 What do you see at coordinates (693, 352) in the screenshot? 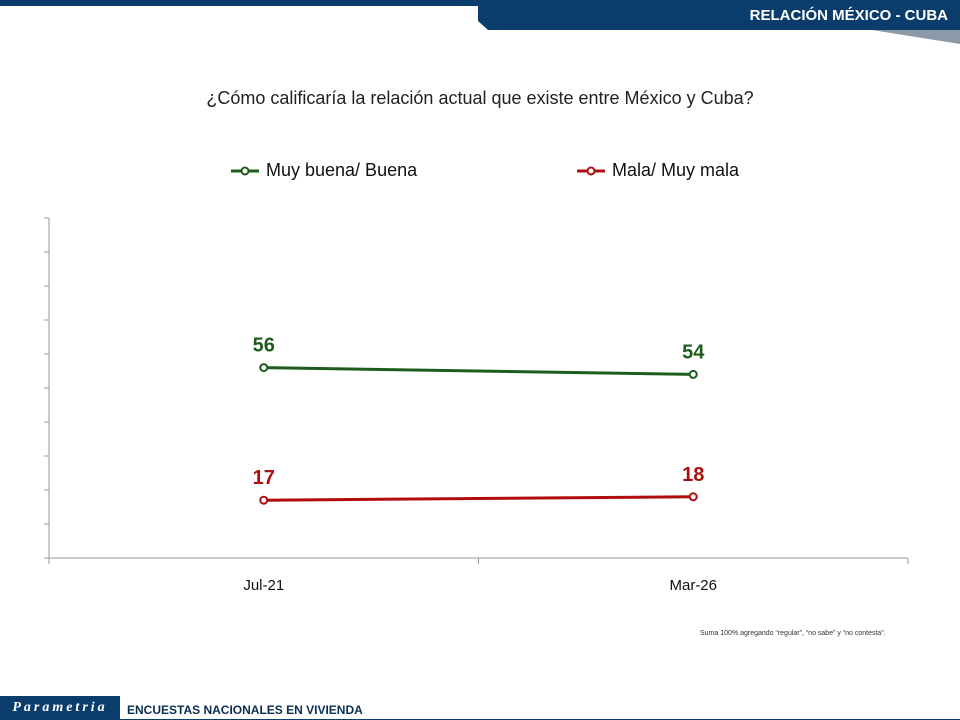
I see `data-label: 54` at bounding box center [693, 352].